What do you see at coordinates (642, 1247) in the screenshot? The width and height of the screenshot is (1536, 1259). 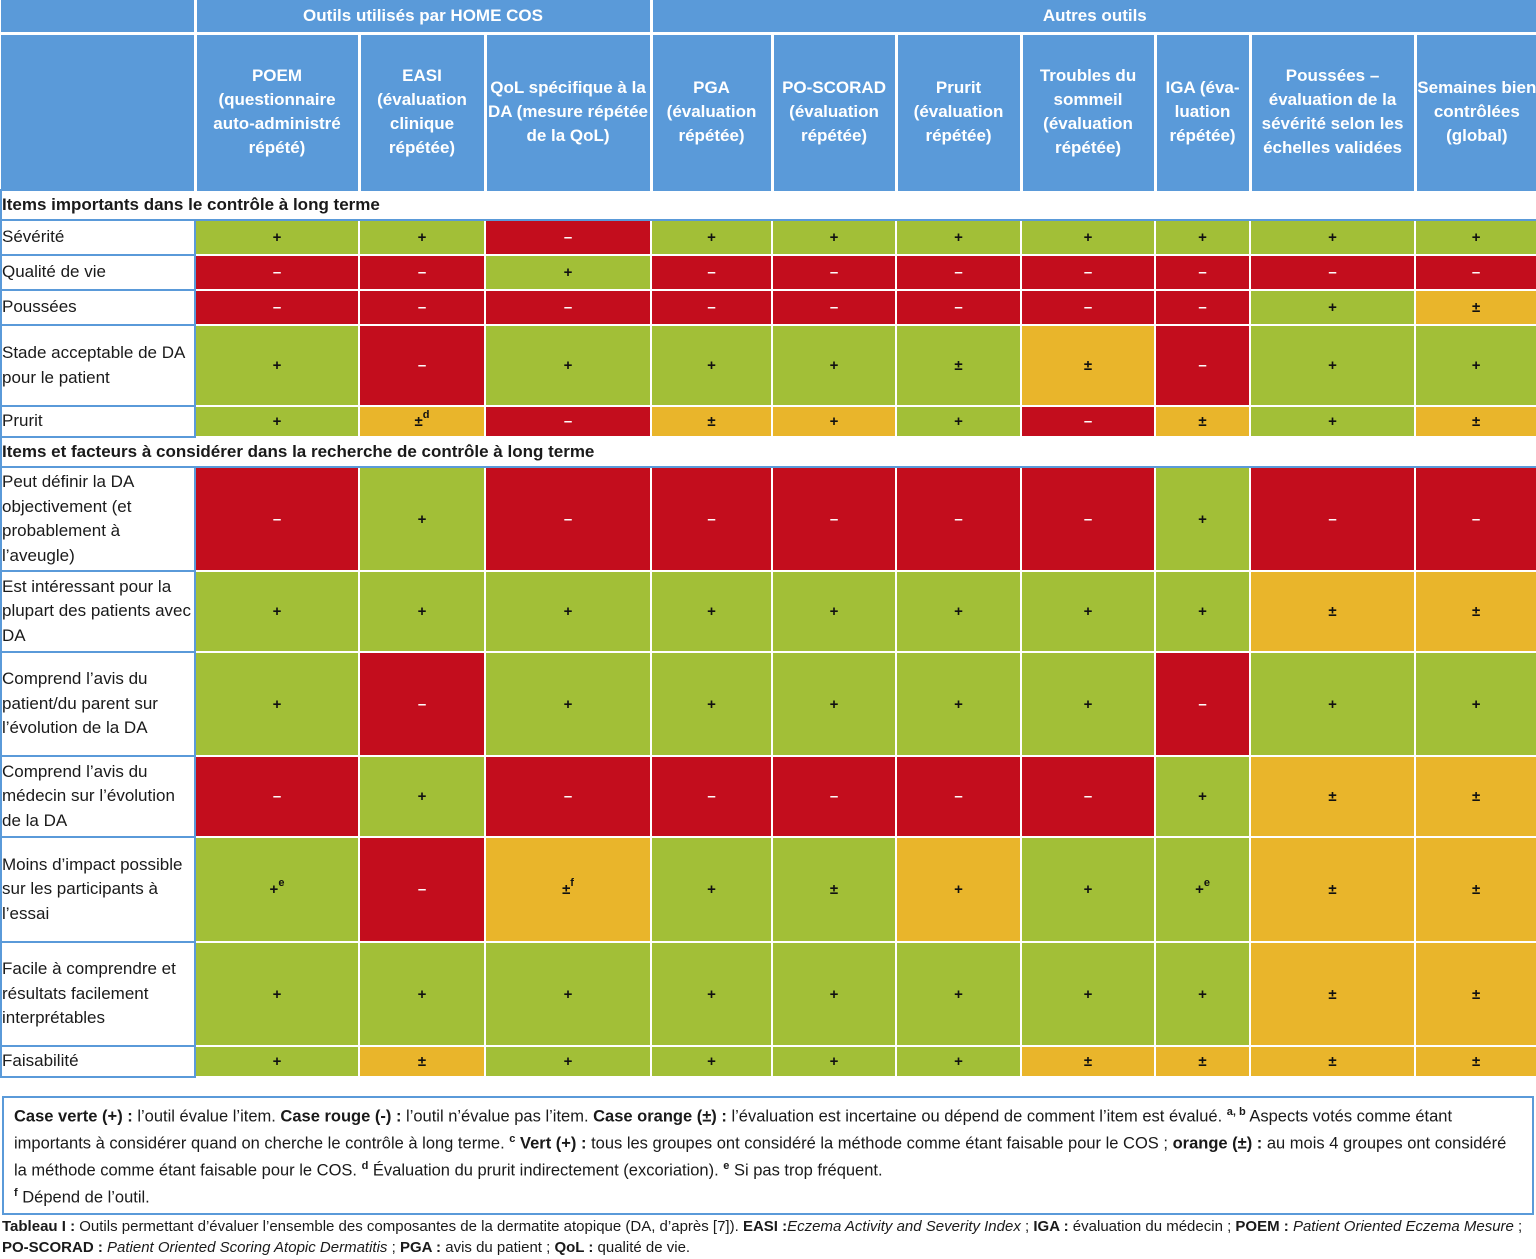 I see `caption-qol-text: qualité de vie.` at bounding box center [642, 1247].